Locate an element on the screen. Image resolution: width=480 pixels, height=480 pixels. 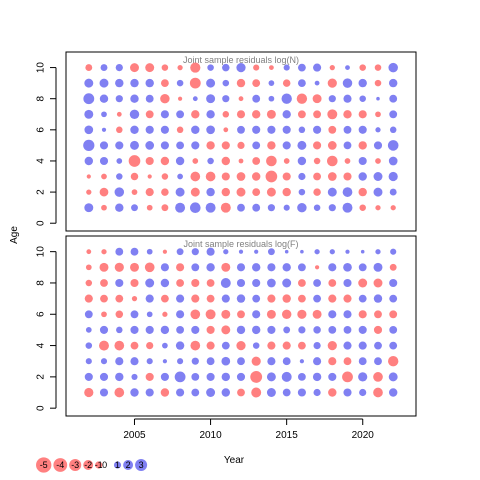
y-tick-label: 2 is located at coordinates (41, 192).